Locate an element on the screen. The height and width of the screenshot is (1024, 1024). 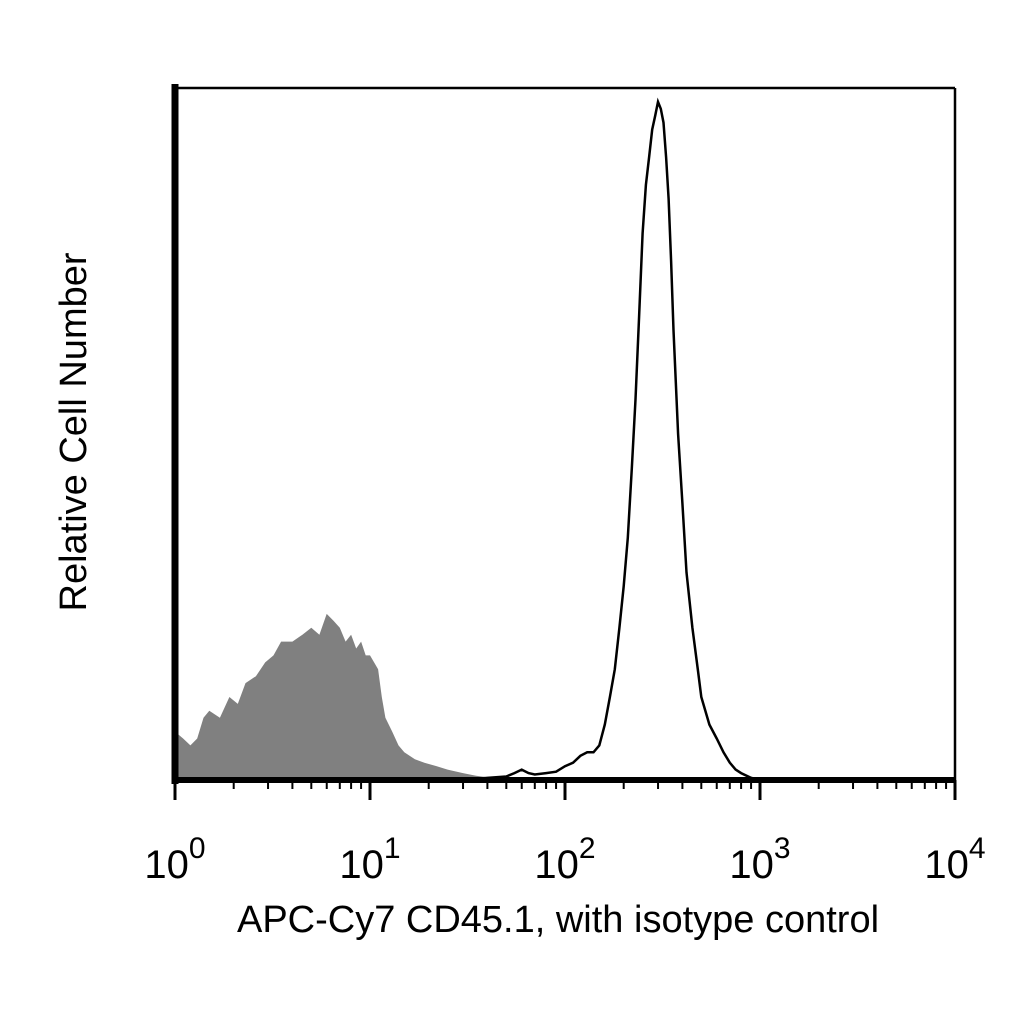
isotype-control-histogram is located at coordinates (467, 696).